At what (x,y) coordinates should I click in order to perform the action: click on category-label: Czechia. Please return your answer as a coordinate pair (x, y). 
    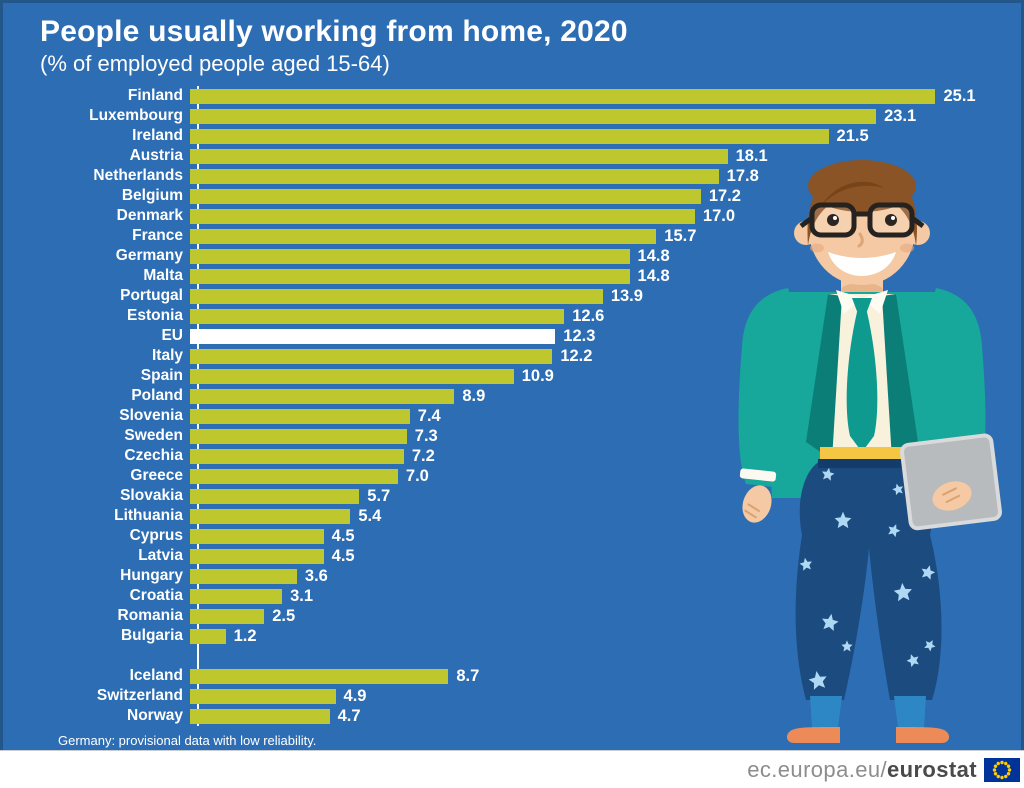
    Looking at the image, I should click on (153, 455).